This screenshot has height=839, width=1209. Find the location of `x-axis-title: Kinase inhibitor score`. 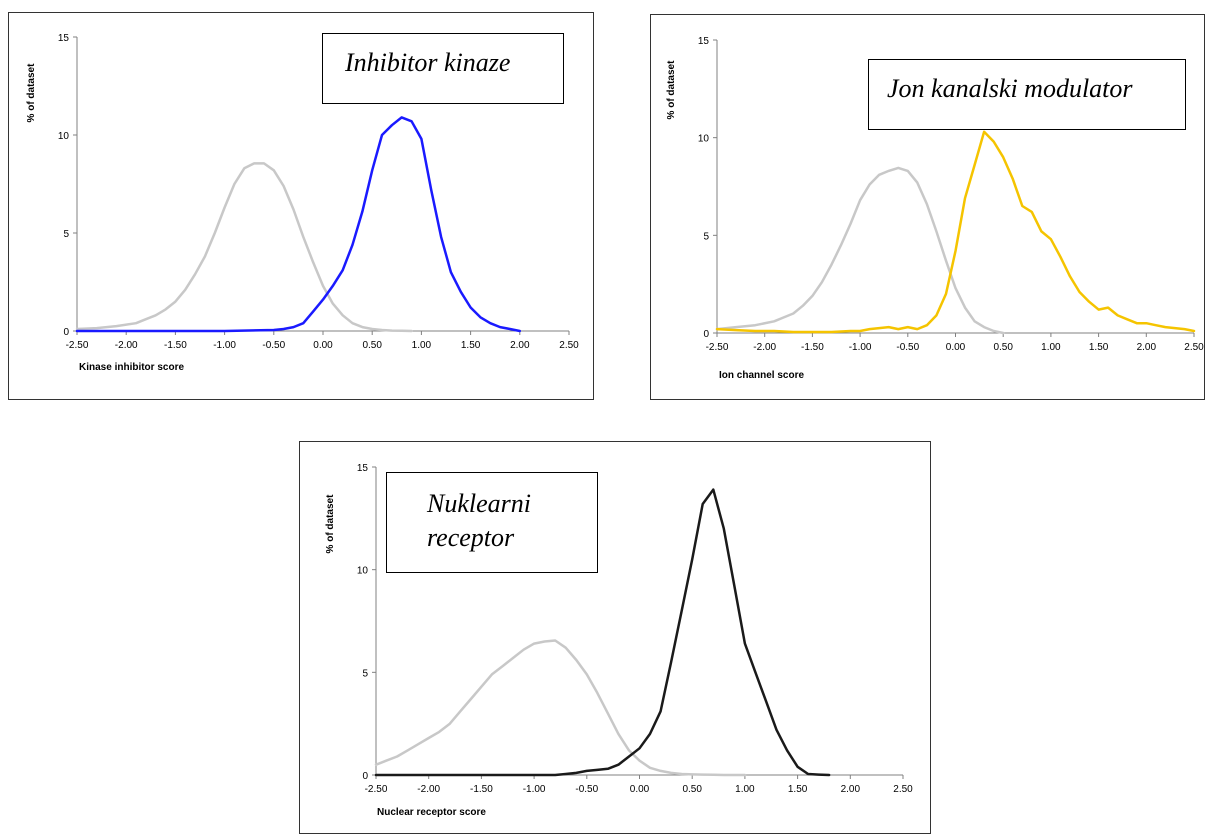

x-axis-title: Kinase inhibitor score is located at coordinates (131, 367).